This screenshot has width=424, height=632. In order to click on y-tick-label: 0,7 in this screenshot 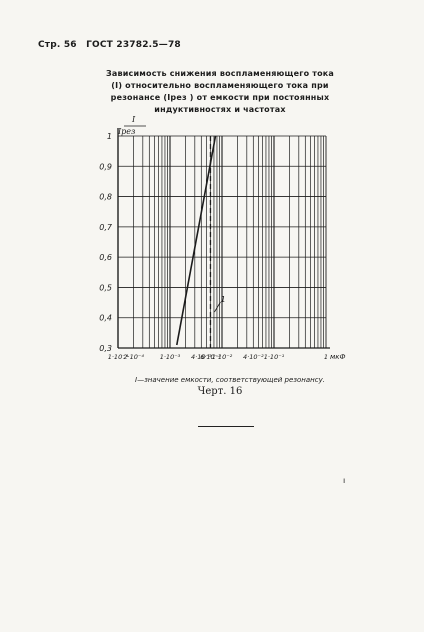, I will do `click(106, 227)`.